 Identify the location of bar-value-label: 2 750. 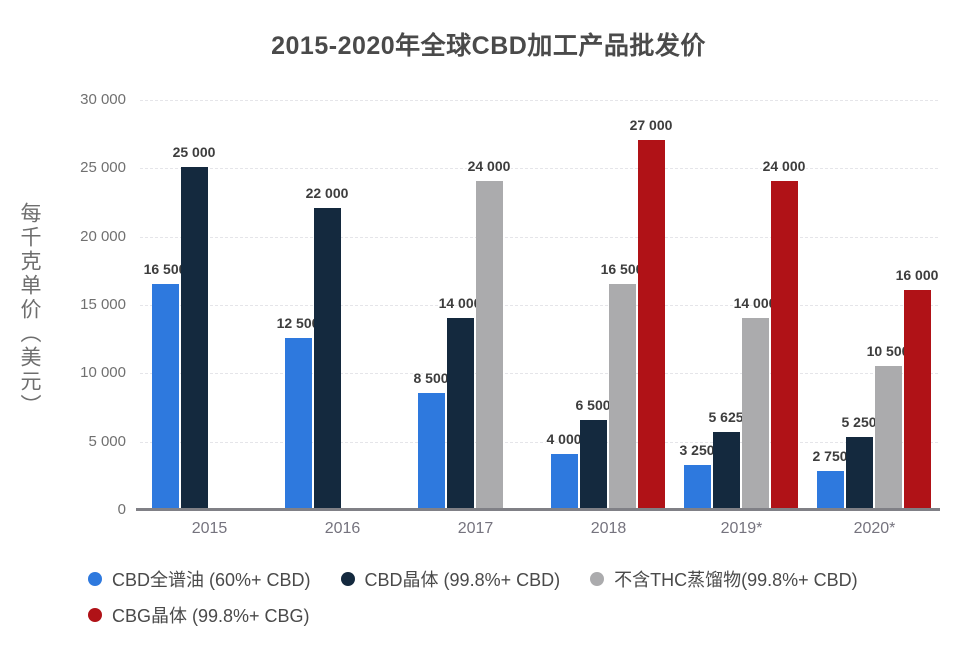
(830, 456).